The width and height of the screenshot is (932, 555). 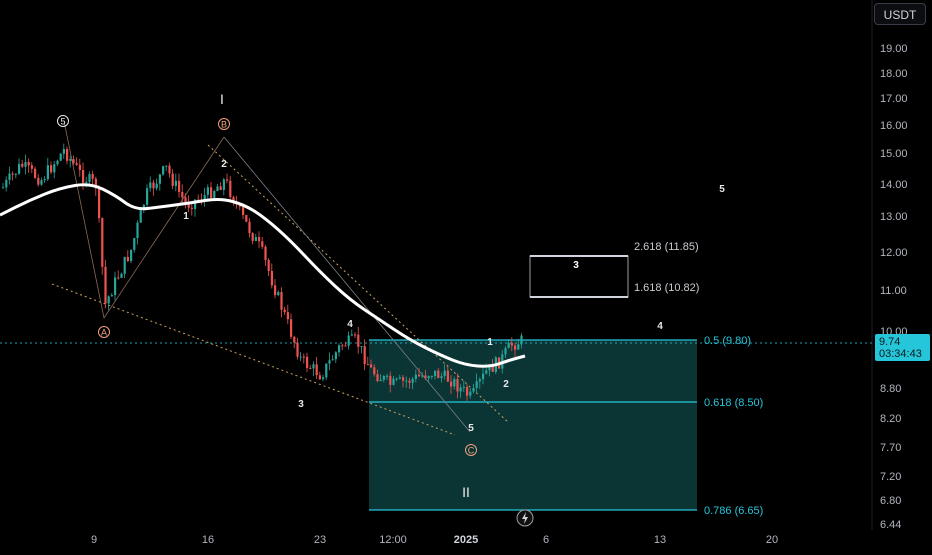 What do you see at coordinates (894, 99) in the screenshot?
I see `price-tick: 17.00` at bounding box center [894, 99].